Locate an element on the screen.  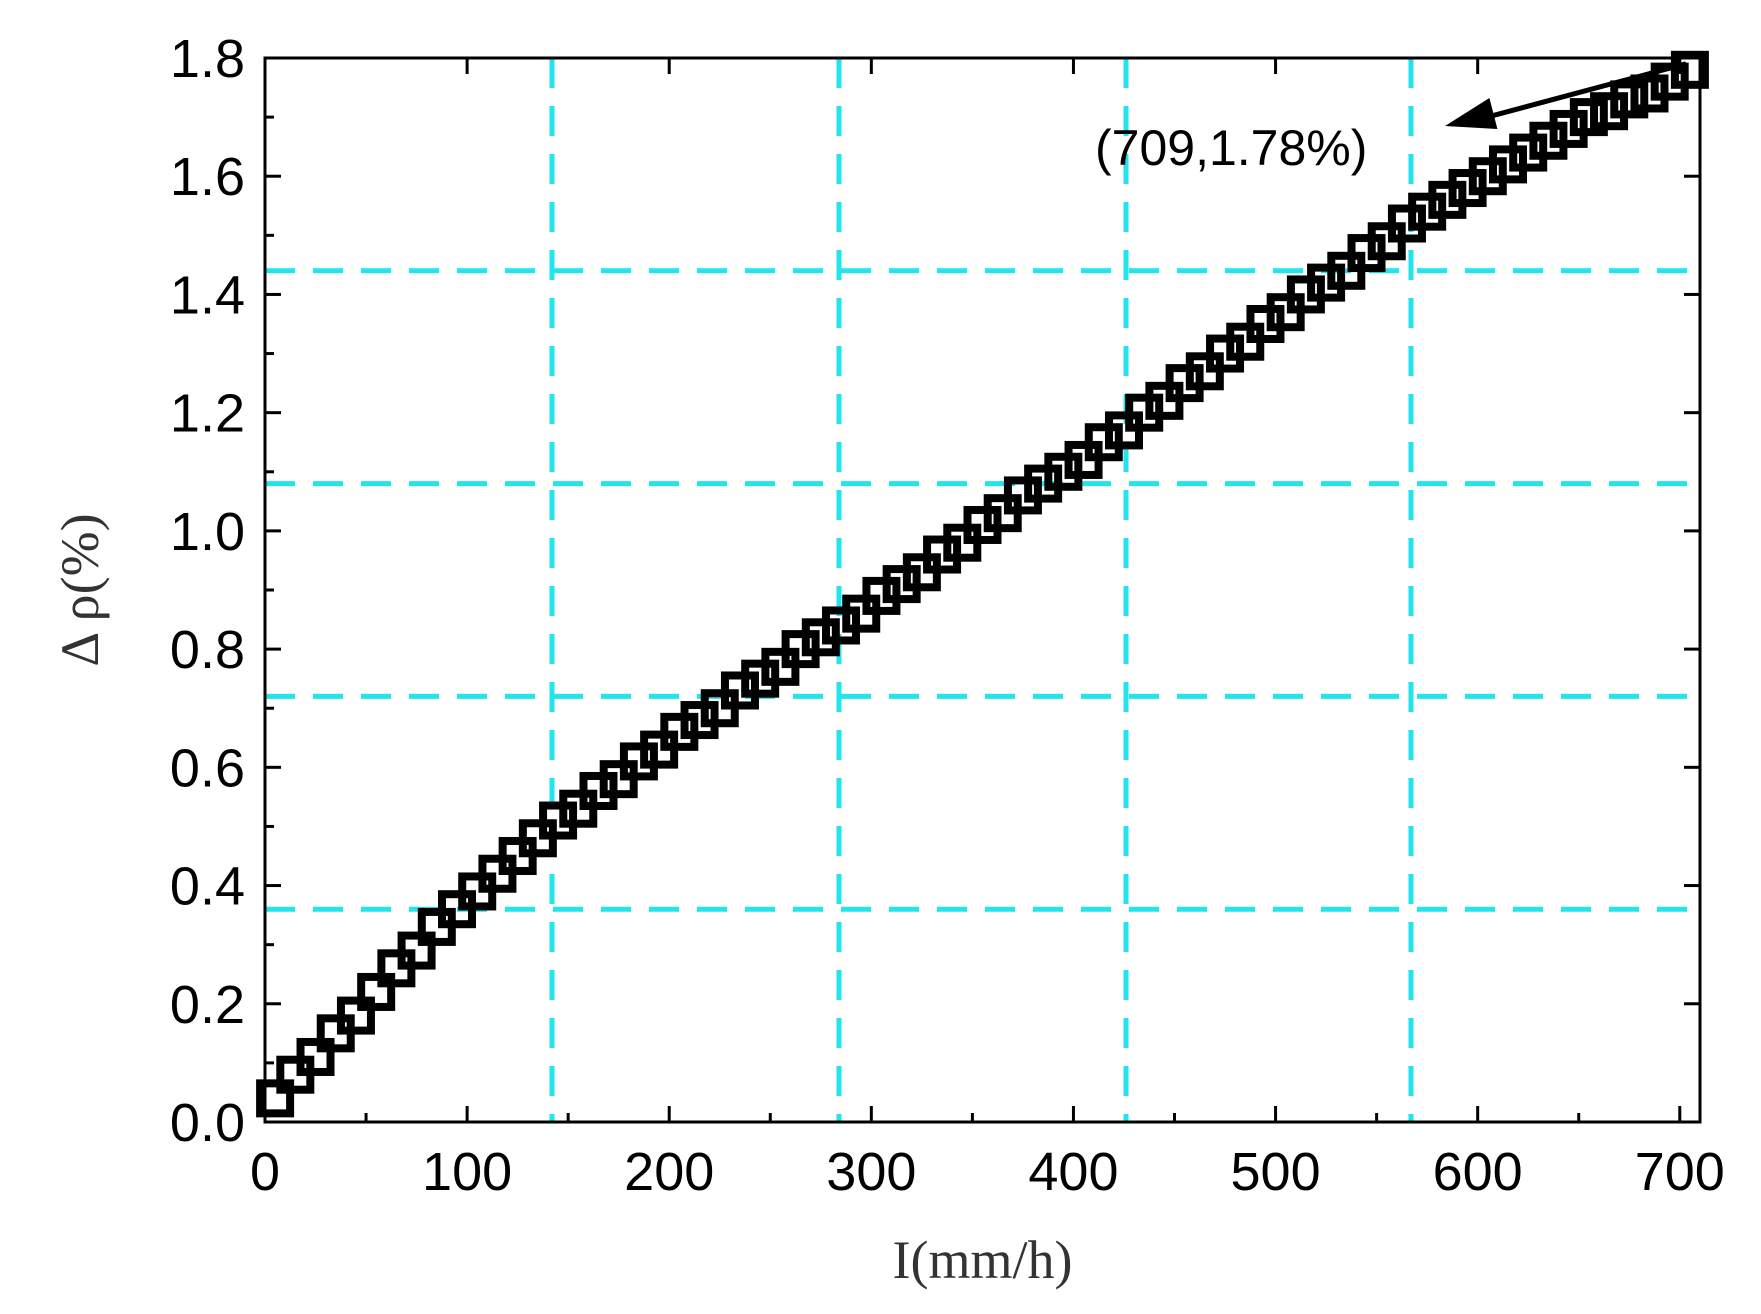
annotation: (709,1.78%) is located at coordinates (1391, 118).